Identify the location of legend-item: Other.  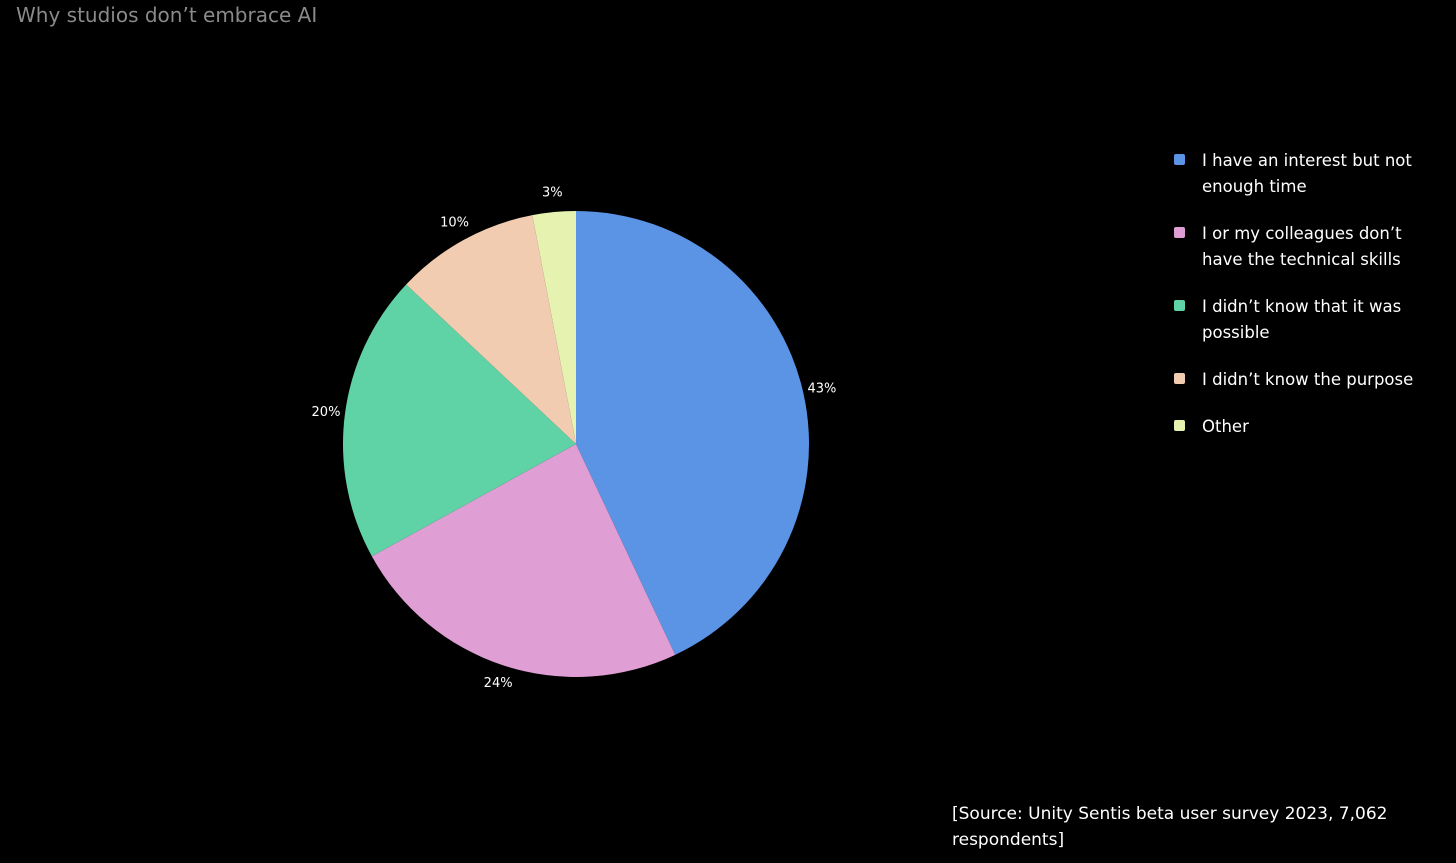
(1297, 427).